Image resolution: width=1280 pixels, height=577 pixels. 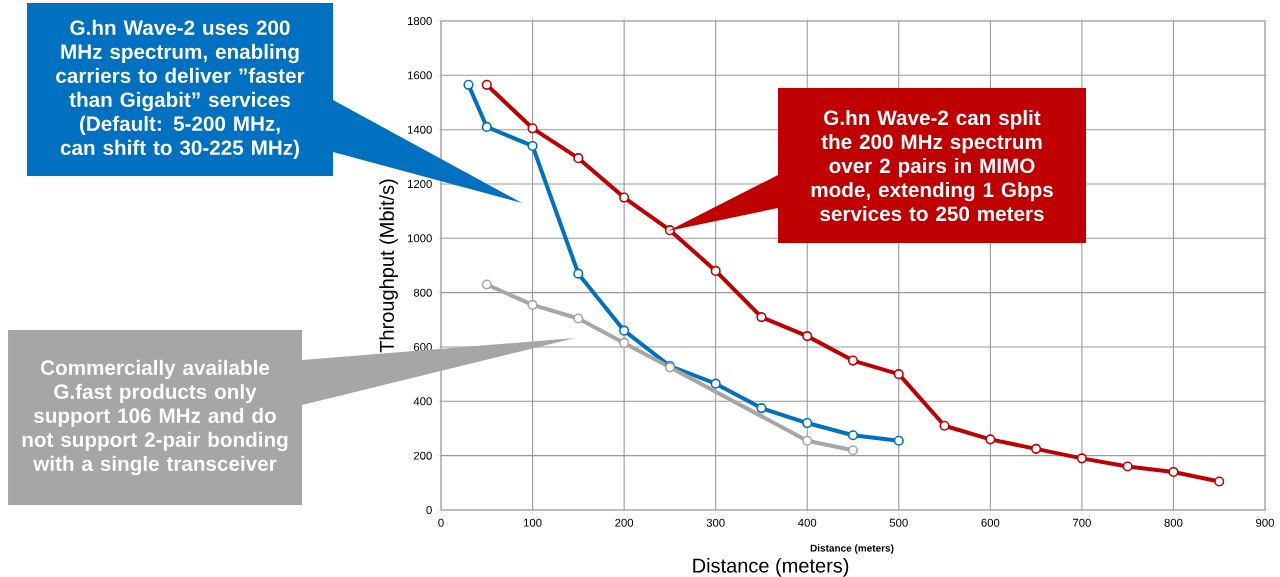 I want to click on y-tick-label: 1000, so click(x=419, y=238).